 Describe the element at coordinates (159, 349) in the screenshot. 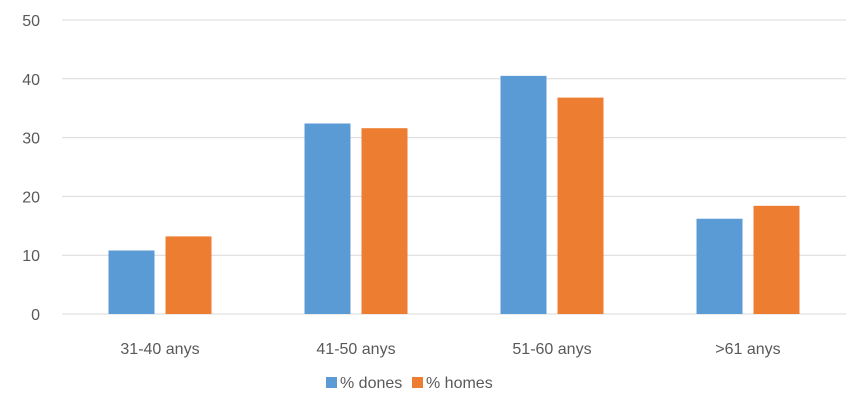

I see `x-tick-label: 31-40 anys` at that location.